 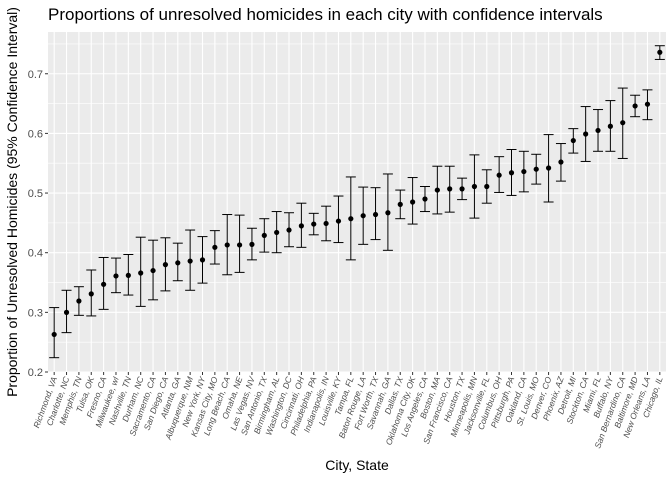 What do you see at coordinates (35, 194) in the screenshot?
I see `y-tick-label: 0.5` at bounding box center [35, 194].